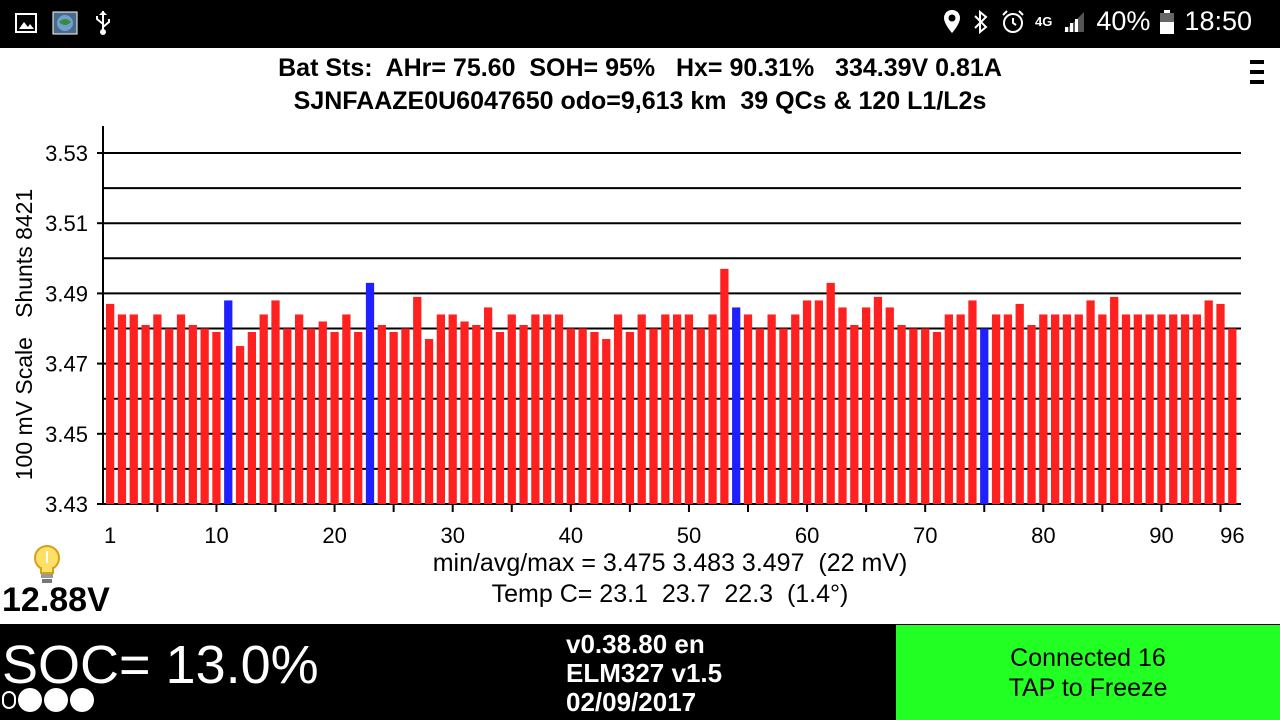 The height and width of the screenshot is (720, 1280). I want to click on x-tick-label: 96, so click(1232, 535).